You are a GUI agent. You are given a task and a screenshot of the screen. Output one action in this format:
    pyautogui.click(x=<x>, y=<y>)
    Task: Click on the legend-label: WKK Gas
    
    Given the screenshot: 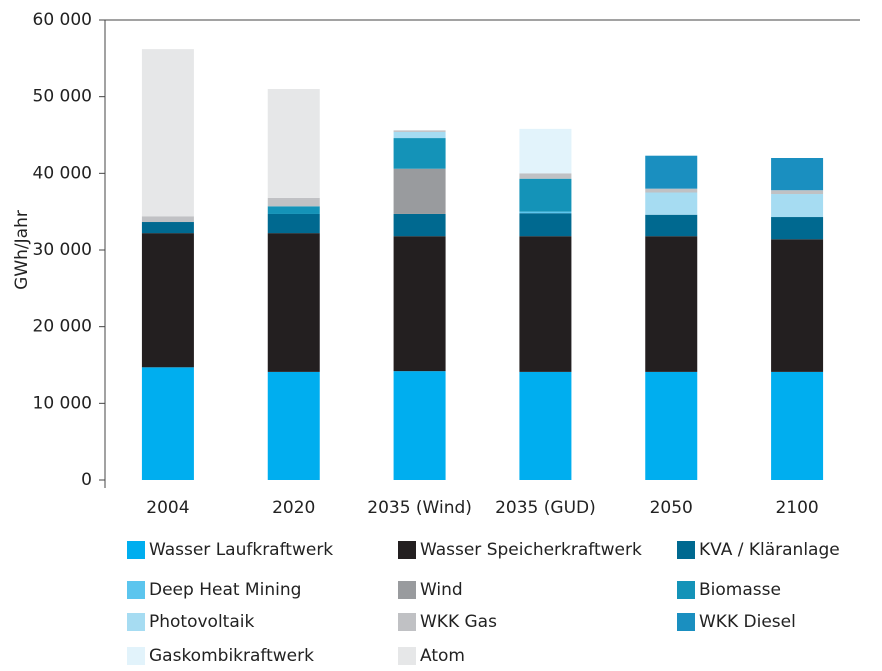 What is the action you would take?
    pyautogui.click(x=458, y=622)
    